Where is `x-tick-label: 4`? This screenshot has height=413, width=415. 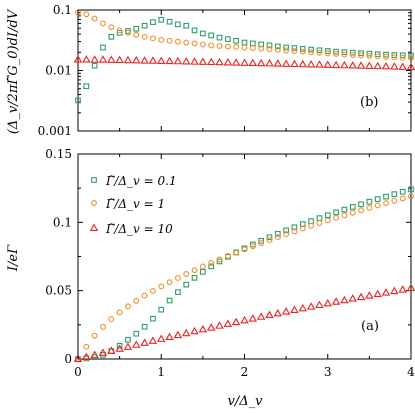
x-tick-label: 4 is located at coordinates (411, 372).